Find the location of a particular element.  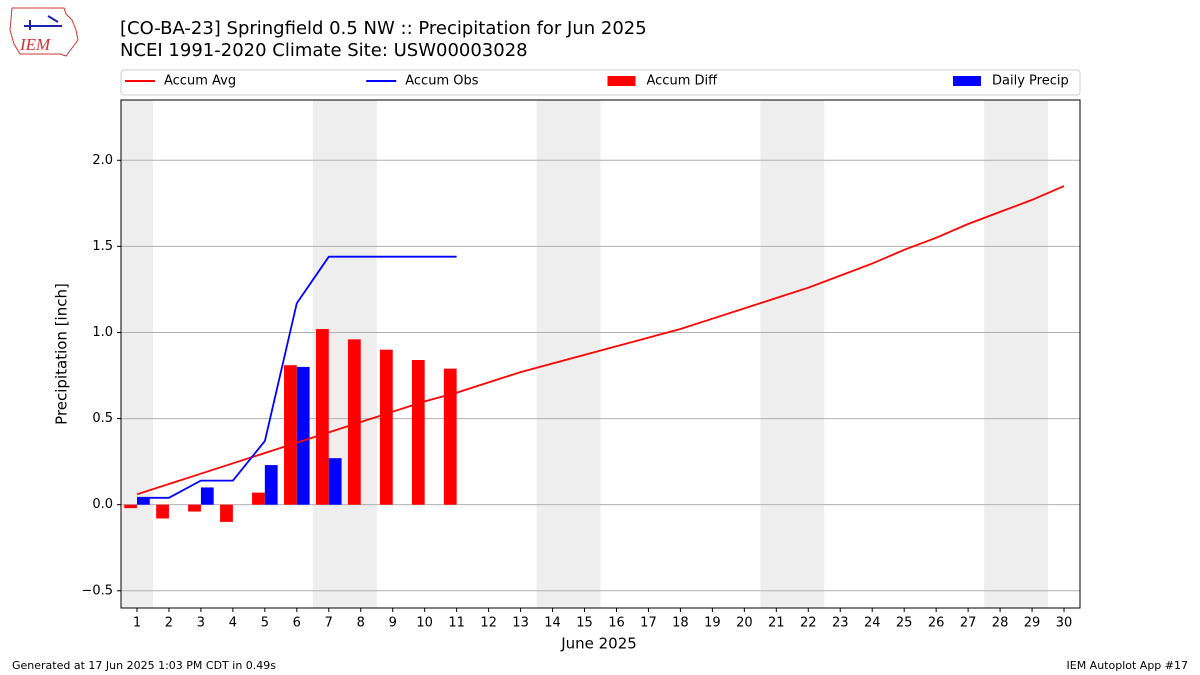

legend-label: Accum Obs is located at coordinates (441, 81).